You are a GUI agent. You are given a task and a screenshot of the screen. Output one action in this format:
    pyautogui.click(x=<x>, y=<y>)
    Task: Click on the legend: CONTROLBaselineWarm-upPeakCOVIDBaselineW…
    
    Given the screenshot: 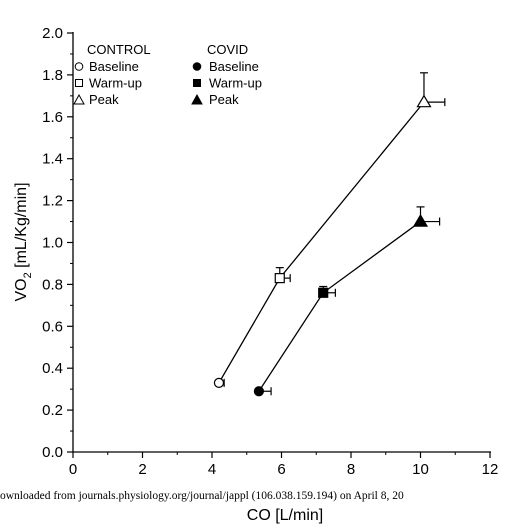 What is the action you would take?
    pyautogui.click(x=167, y=74)
    